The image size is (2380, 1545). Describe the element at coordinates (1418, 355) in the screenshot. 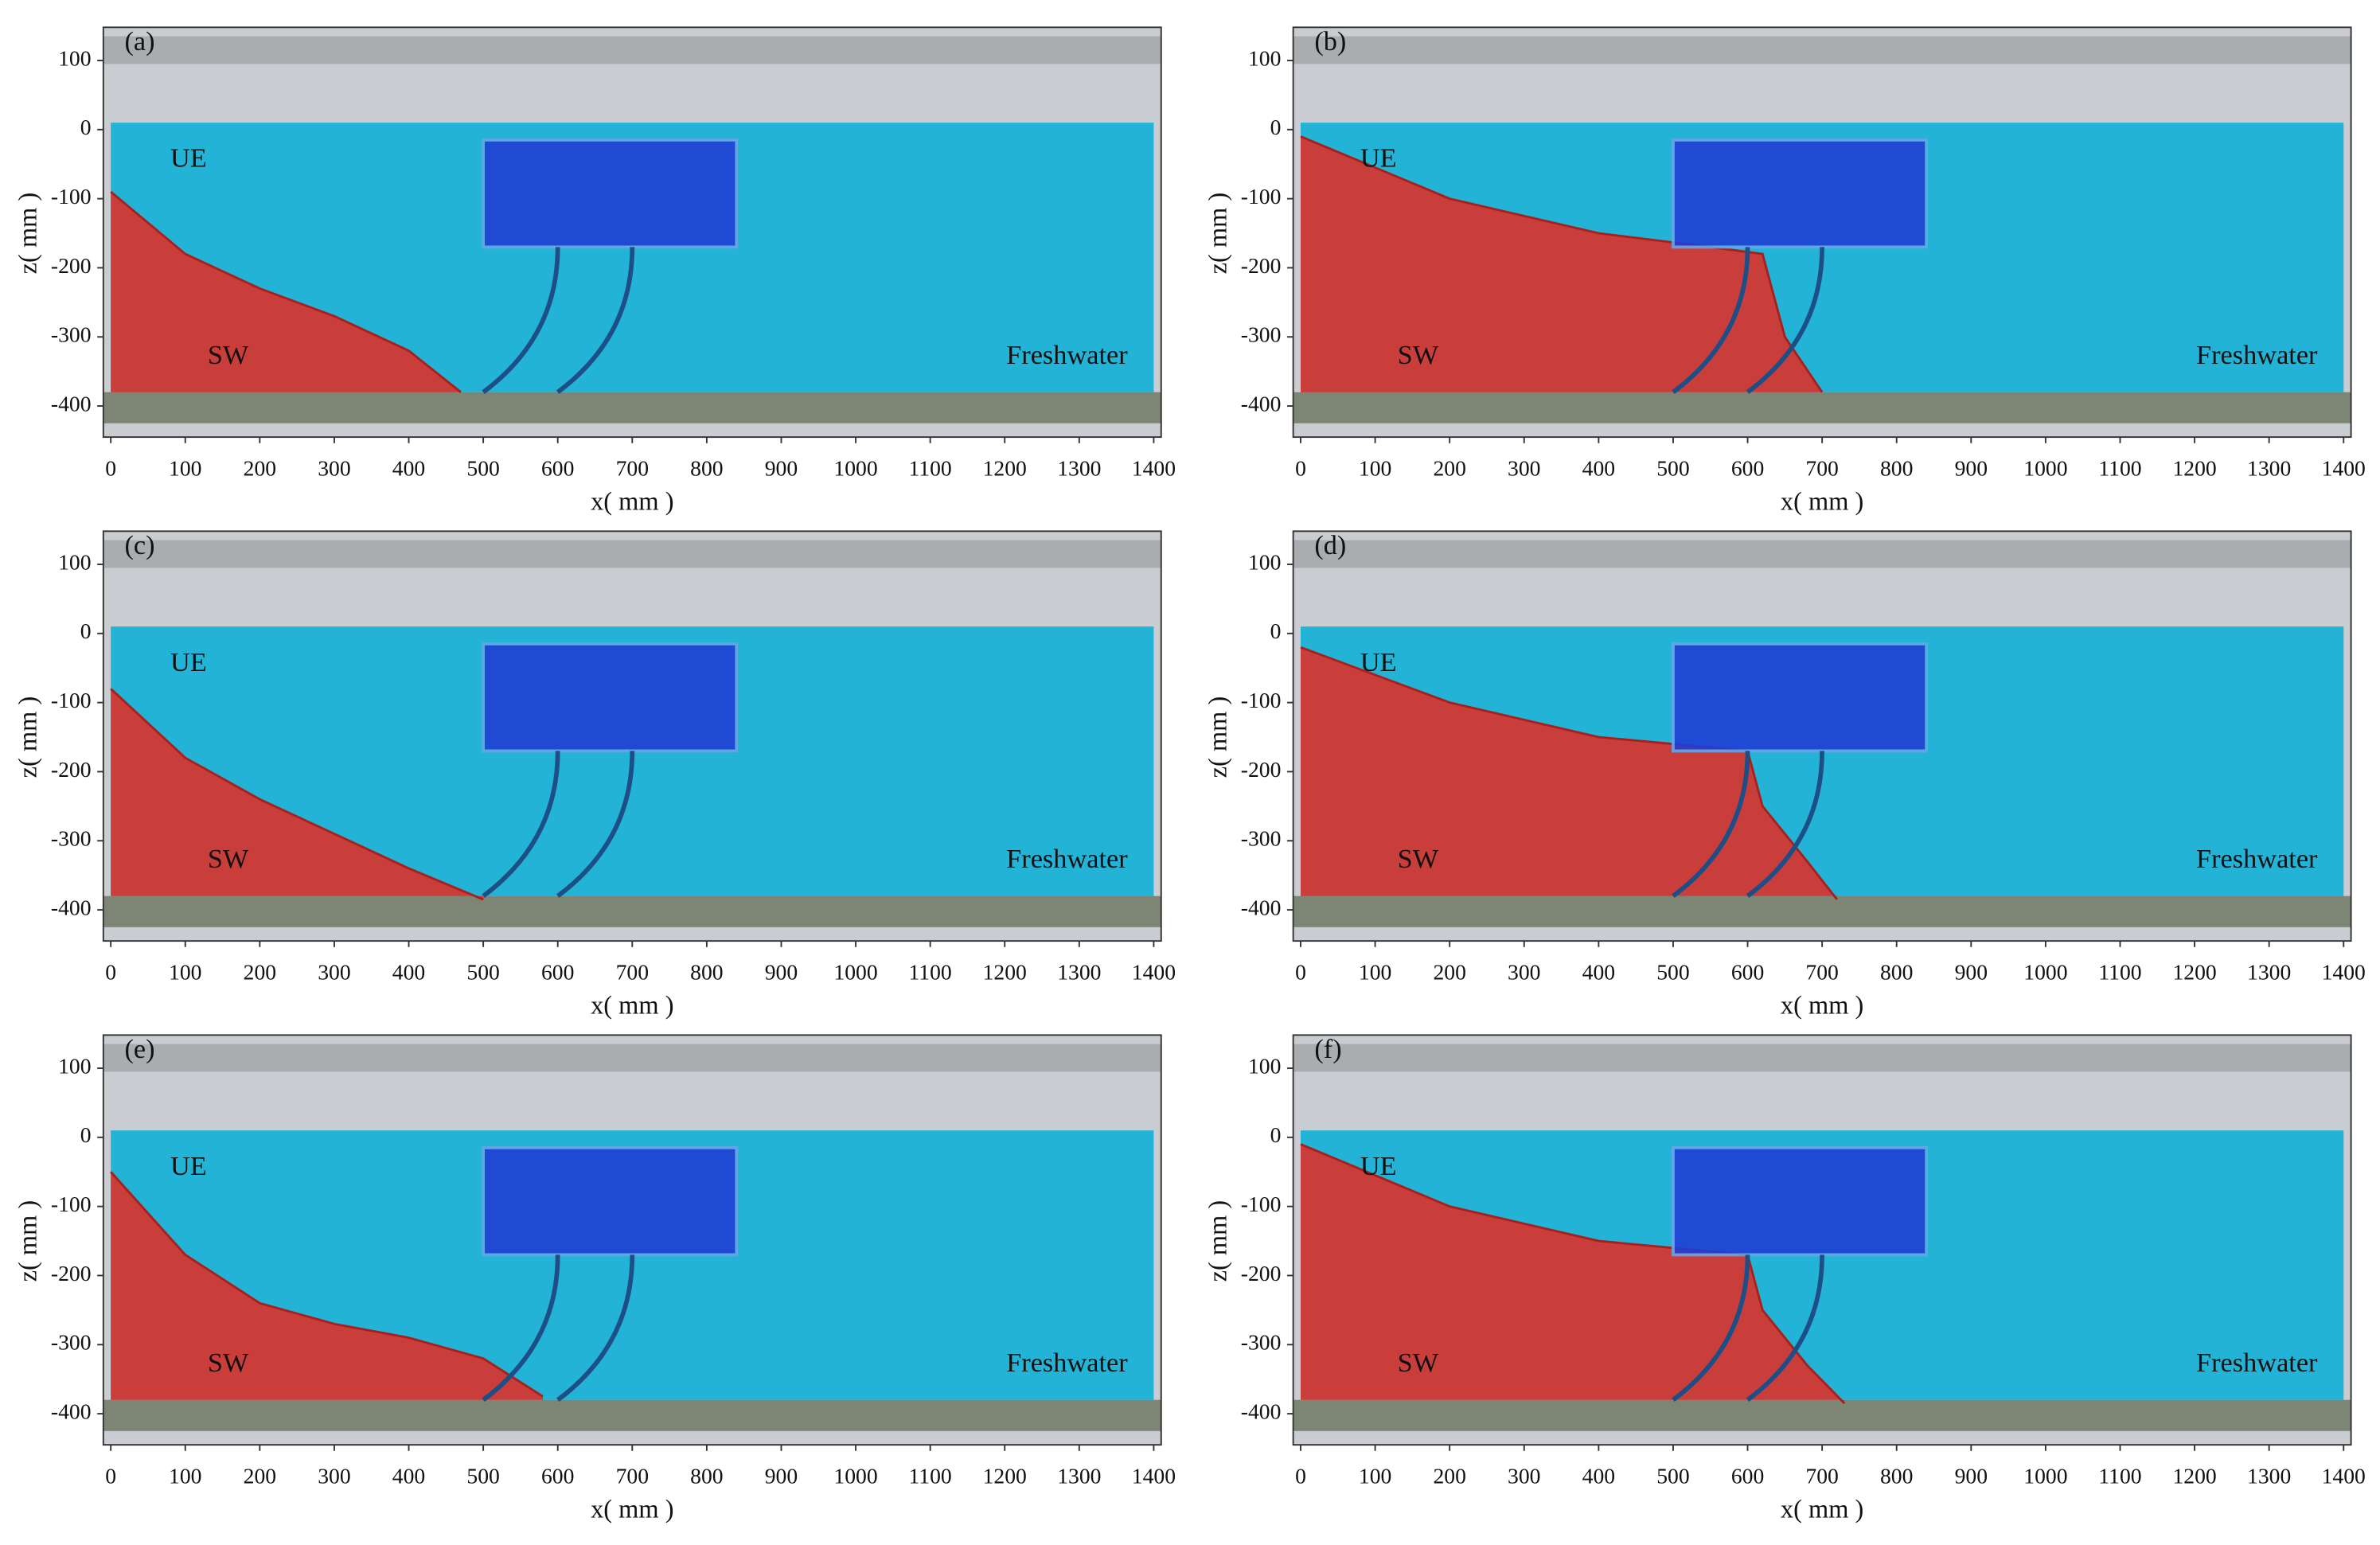

I see `annotation: SW` at that location.